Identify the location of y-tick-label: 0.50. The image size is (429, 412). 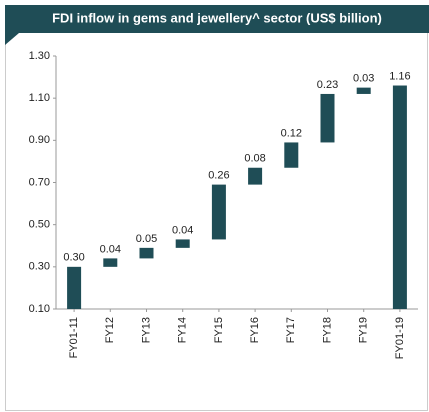
(39, 225).